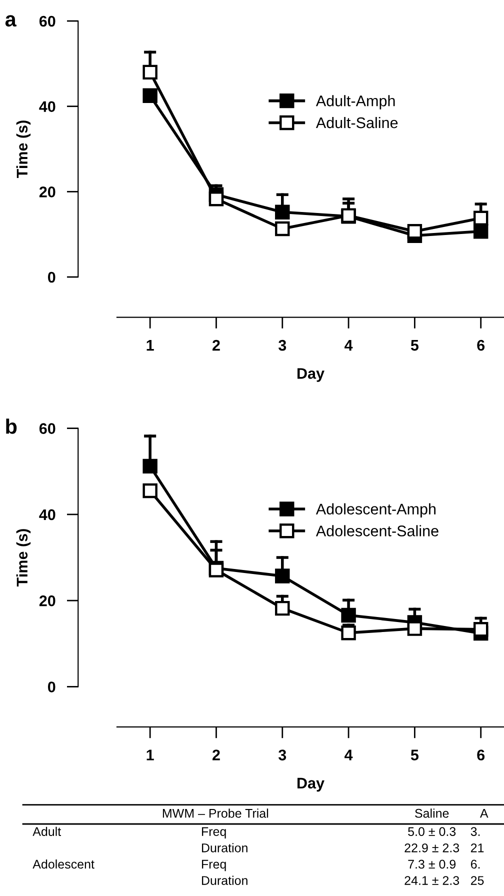  I want to click on text: 21, so click(477, 847).